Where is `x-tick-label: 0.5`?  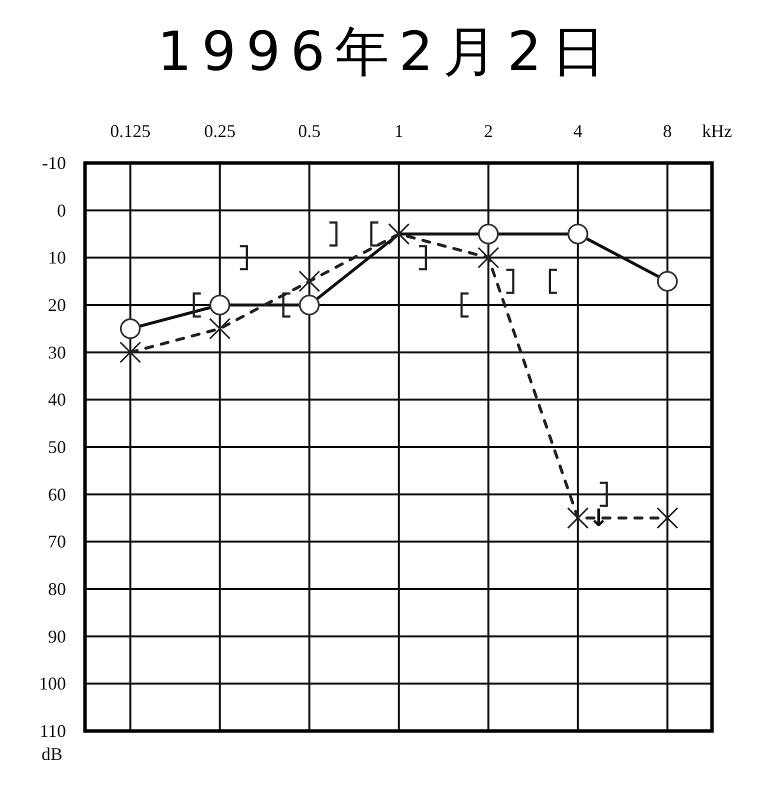 x-tick-label: 0.5 is located at coordinates (309, 131).